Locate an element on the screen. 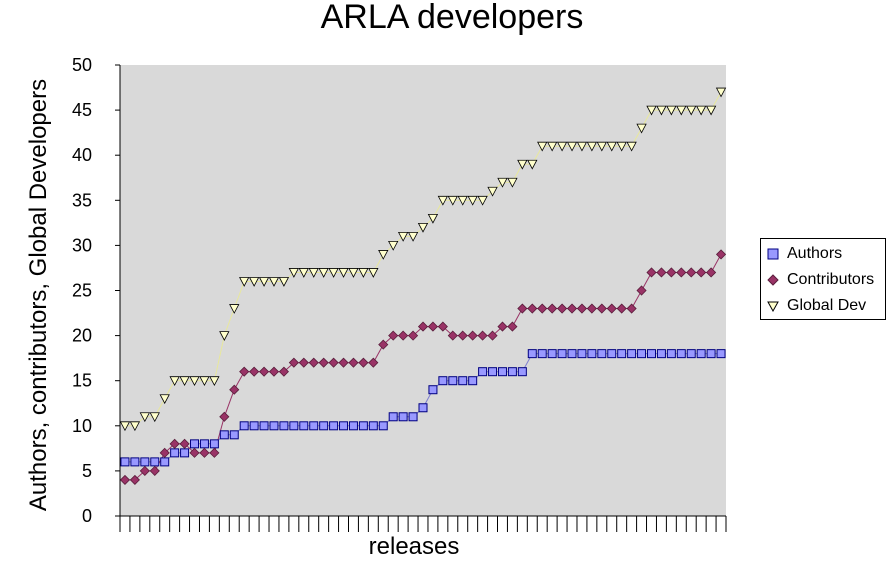 The image size is (895, 584). legend: Authors Contributors Global Dev is located at coordinates (823, 279).